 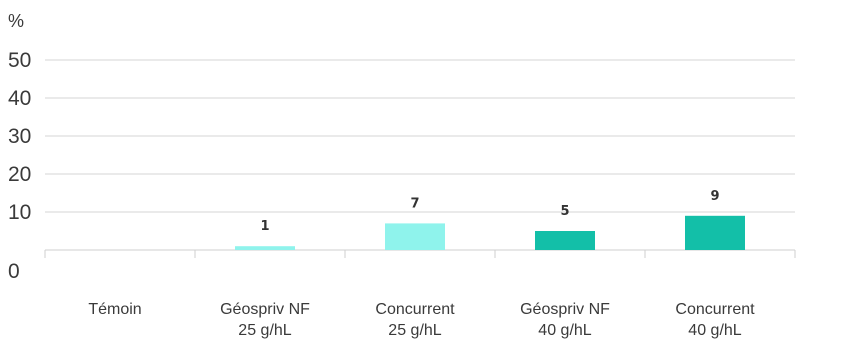 I want to click on data-label: 5, so click(x=564, y=211).